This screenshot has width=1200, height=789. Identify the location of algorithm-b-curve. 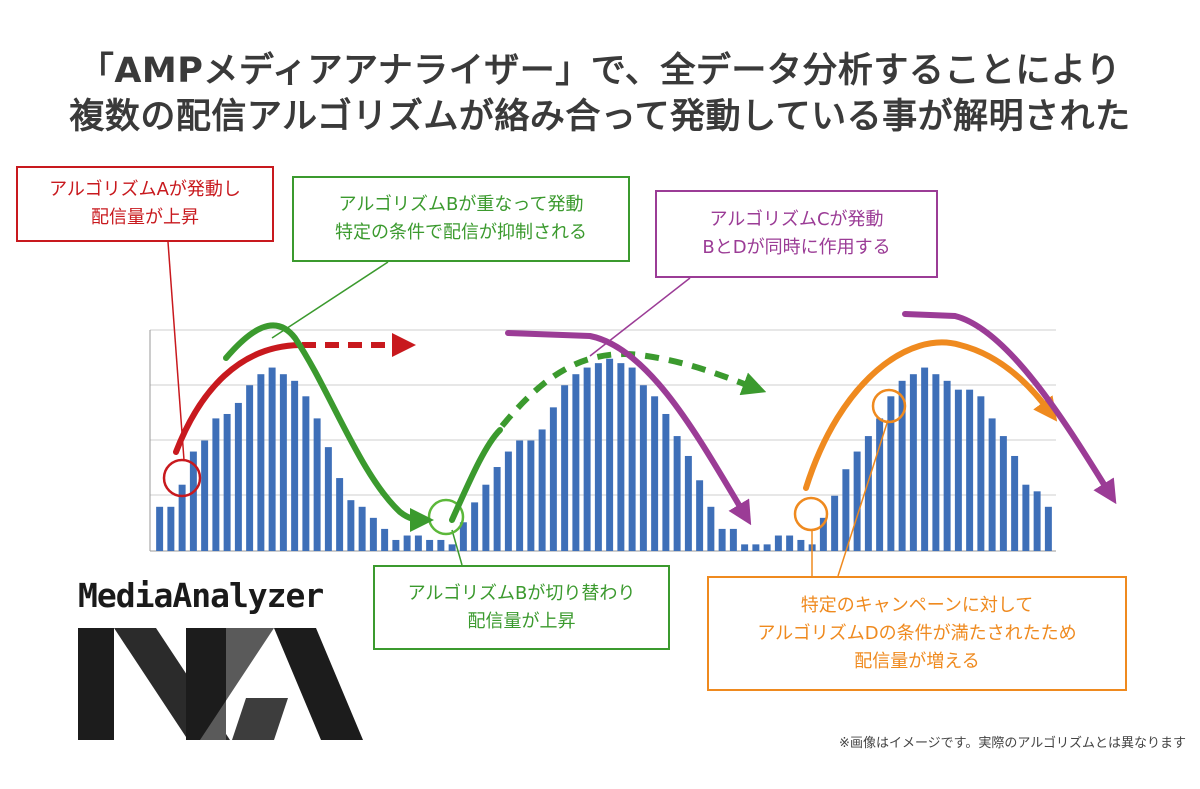
(328, 427).